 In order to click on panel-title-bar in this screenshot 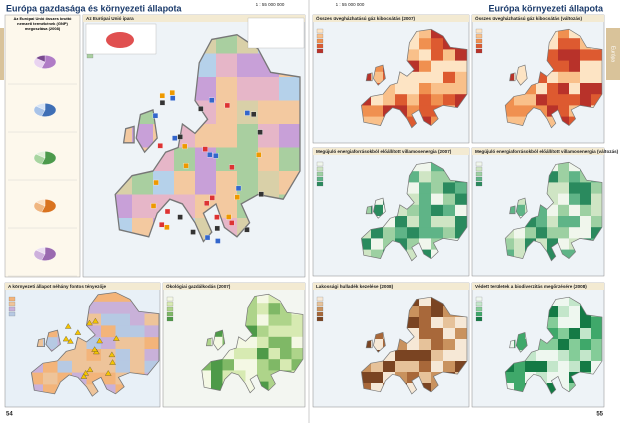, I will do `click(234, 286)`.